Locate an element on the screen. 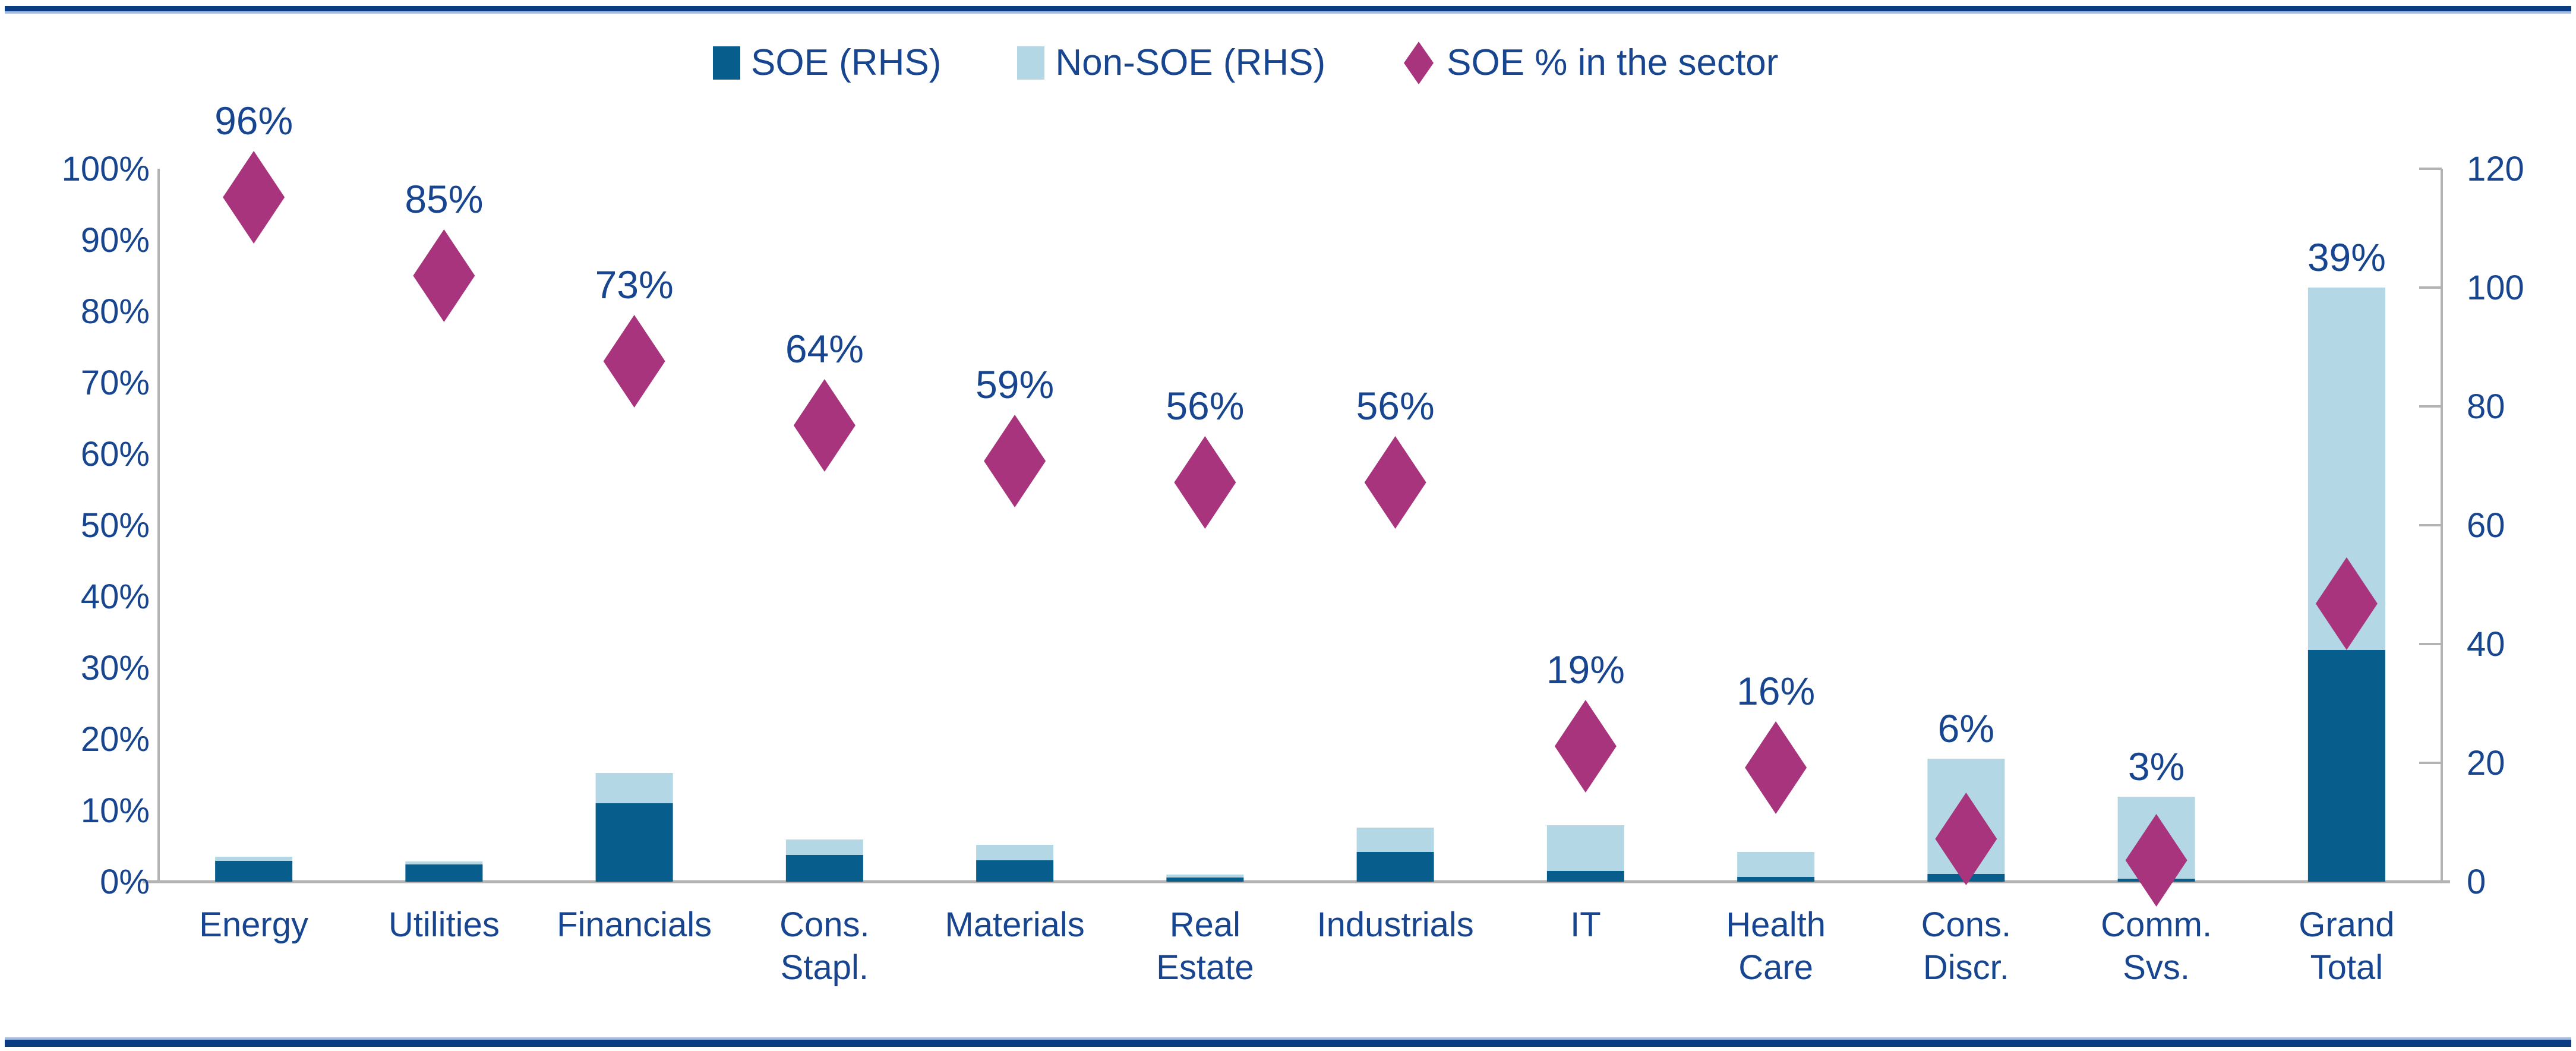  x-axis-label-cons-discr-line2: Discr. is located at coordinates (1966, 968).